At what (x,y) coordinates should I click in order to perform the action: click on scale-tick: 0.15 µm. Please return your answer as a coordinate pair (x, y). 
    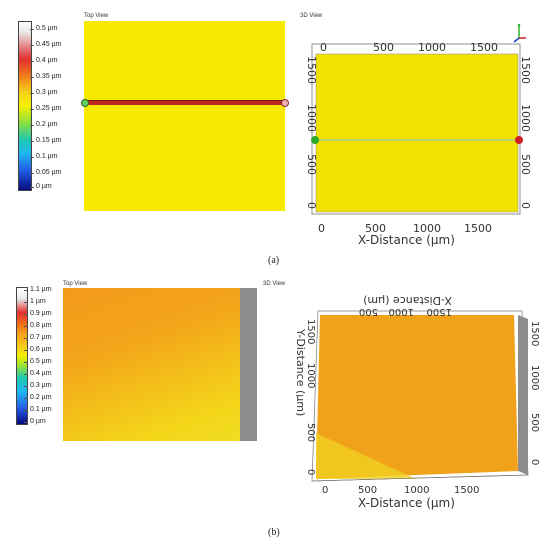
    Looking at the image, I should click on (45, 140).